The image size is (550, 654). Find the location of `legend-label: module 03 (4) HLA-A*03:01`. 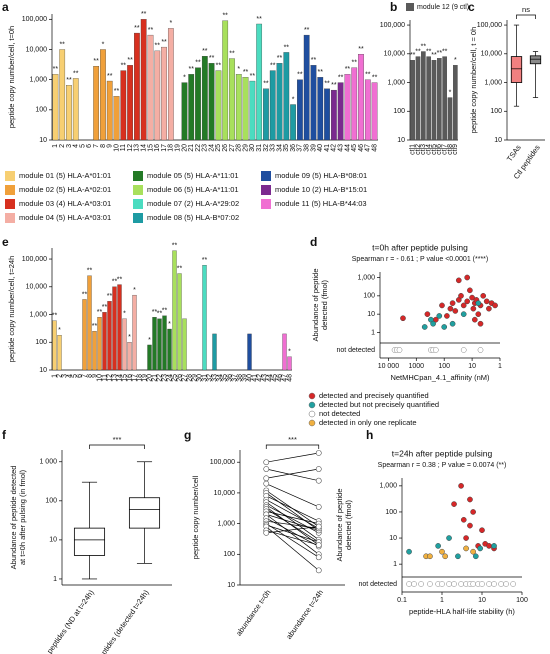

legend-label: module 03 (4) HLA-A*03:01 is located at coordinates (65, 203).